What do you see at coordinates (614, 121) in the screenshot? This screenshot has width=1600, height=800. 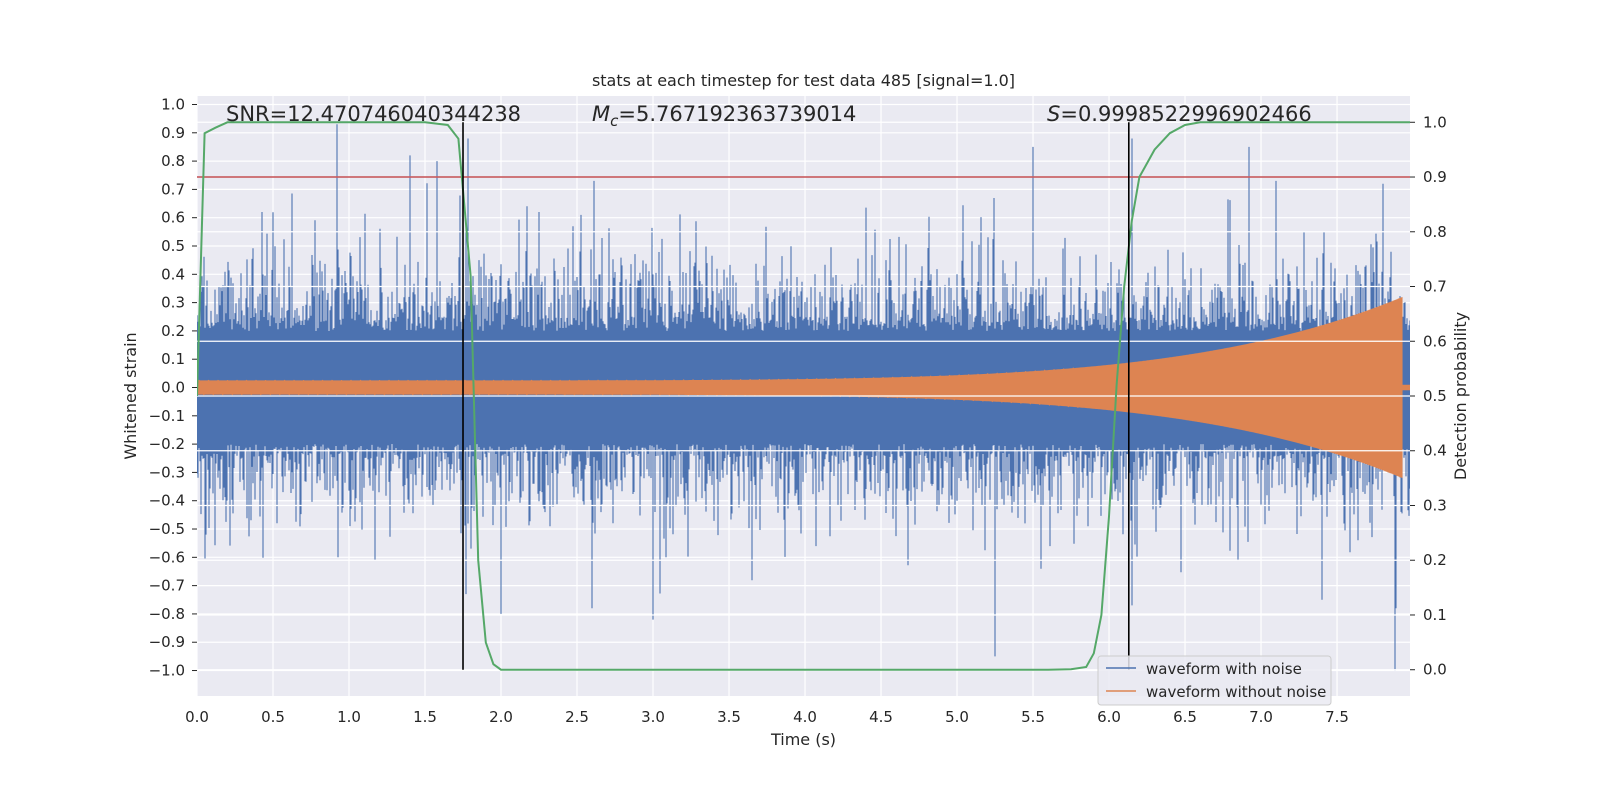 I see `chirp-mass-subscript: c` at bounding box center [614, 121].